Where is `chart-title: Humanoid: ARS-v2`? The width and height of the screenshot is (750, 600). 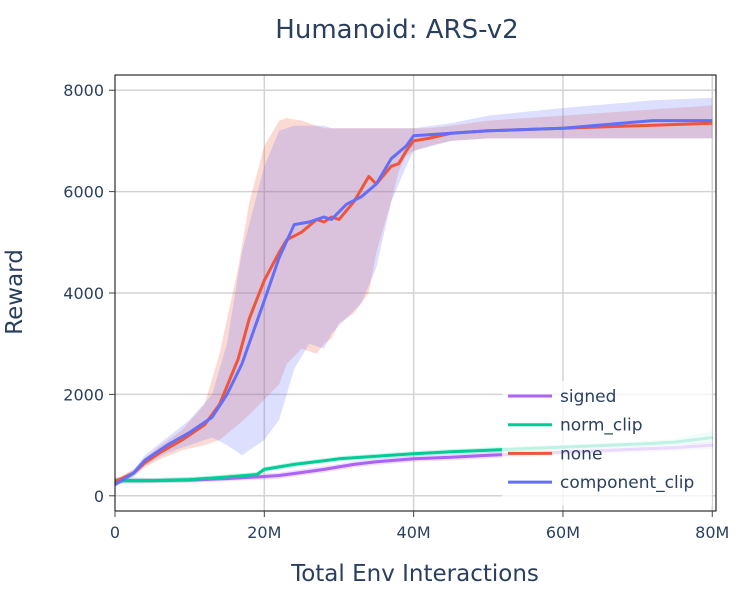 chart-title: Humanoid: ARS-v2 is located at coordinates (396, 30).